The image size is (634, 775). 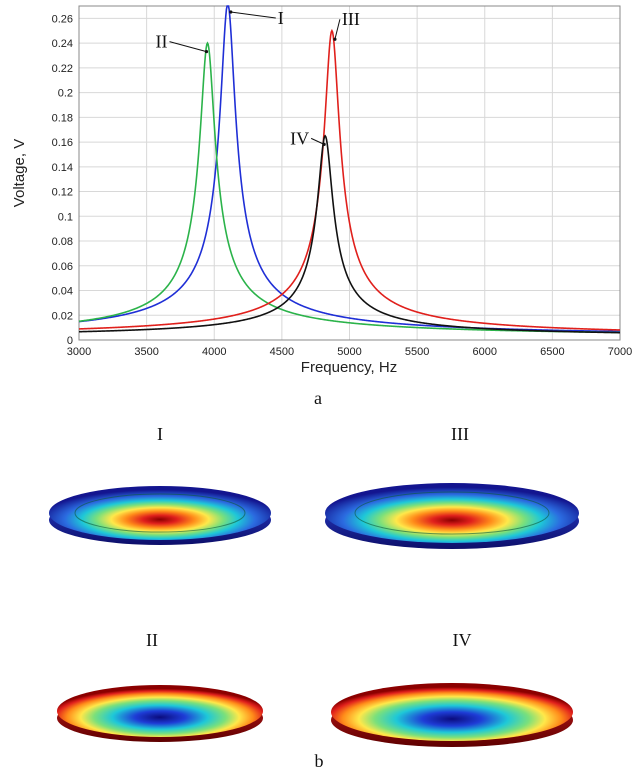 I want to click on y-tick-label: 0.2, so click(x=65, y=94).